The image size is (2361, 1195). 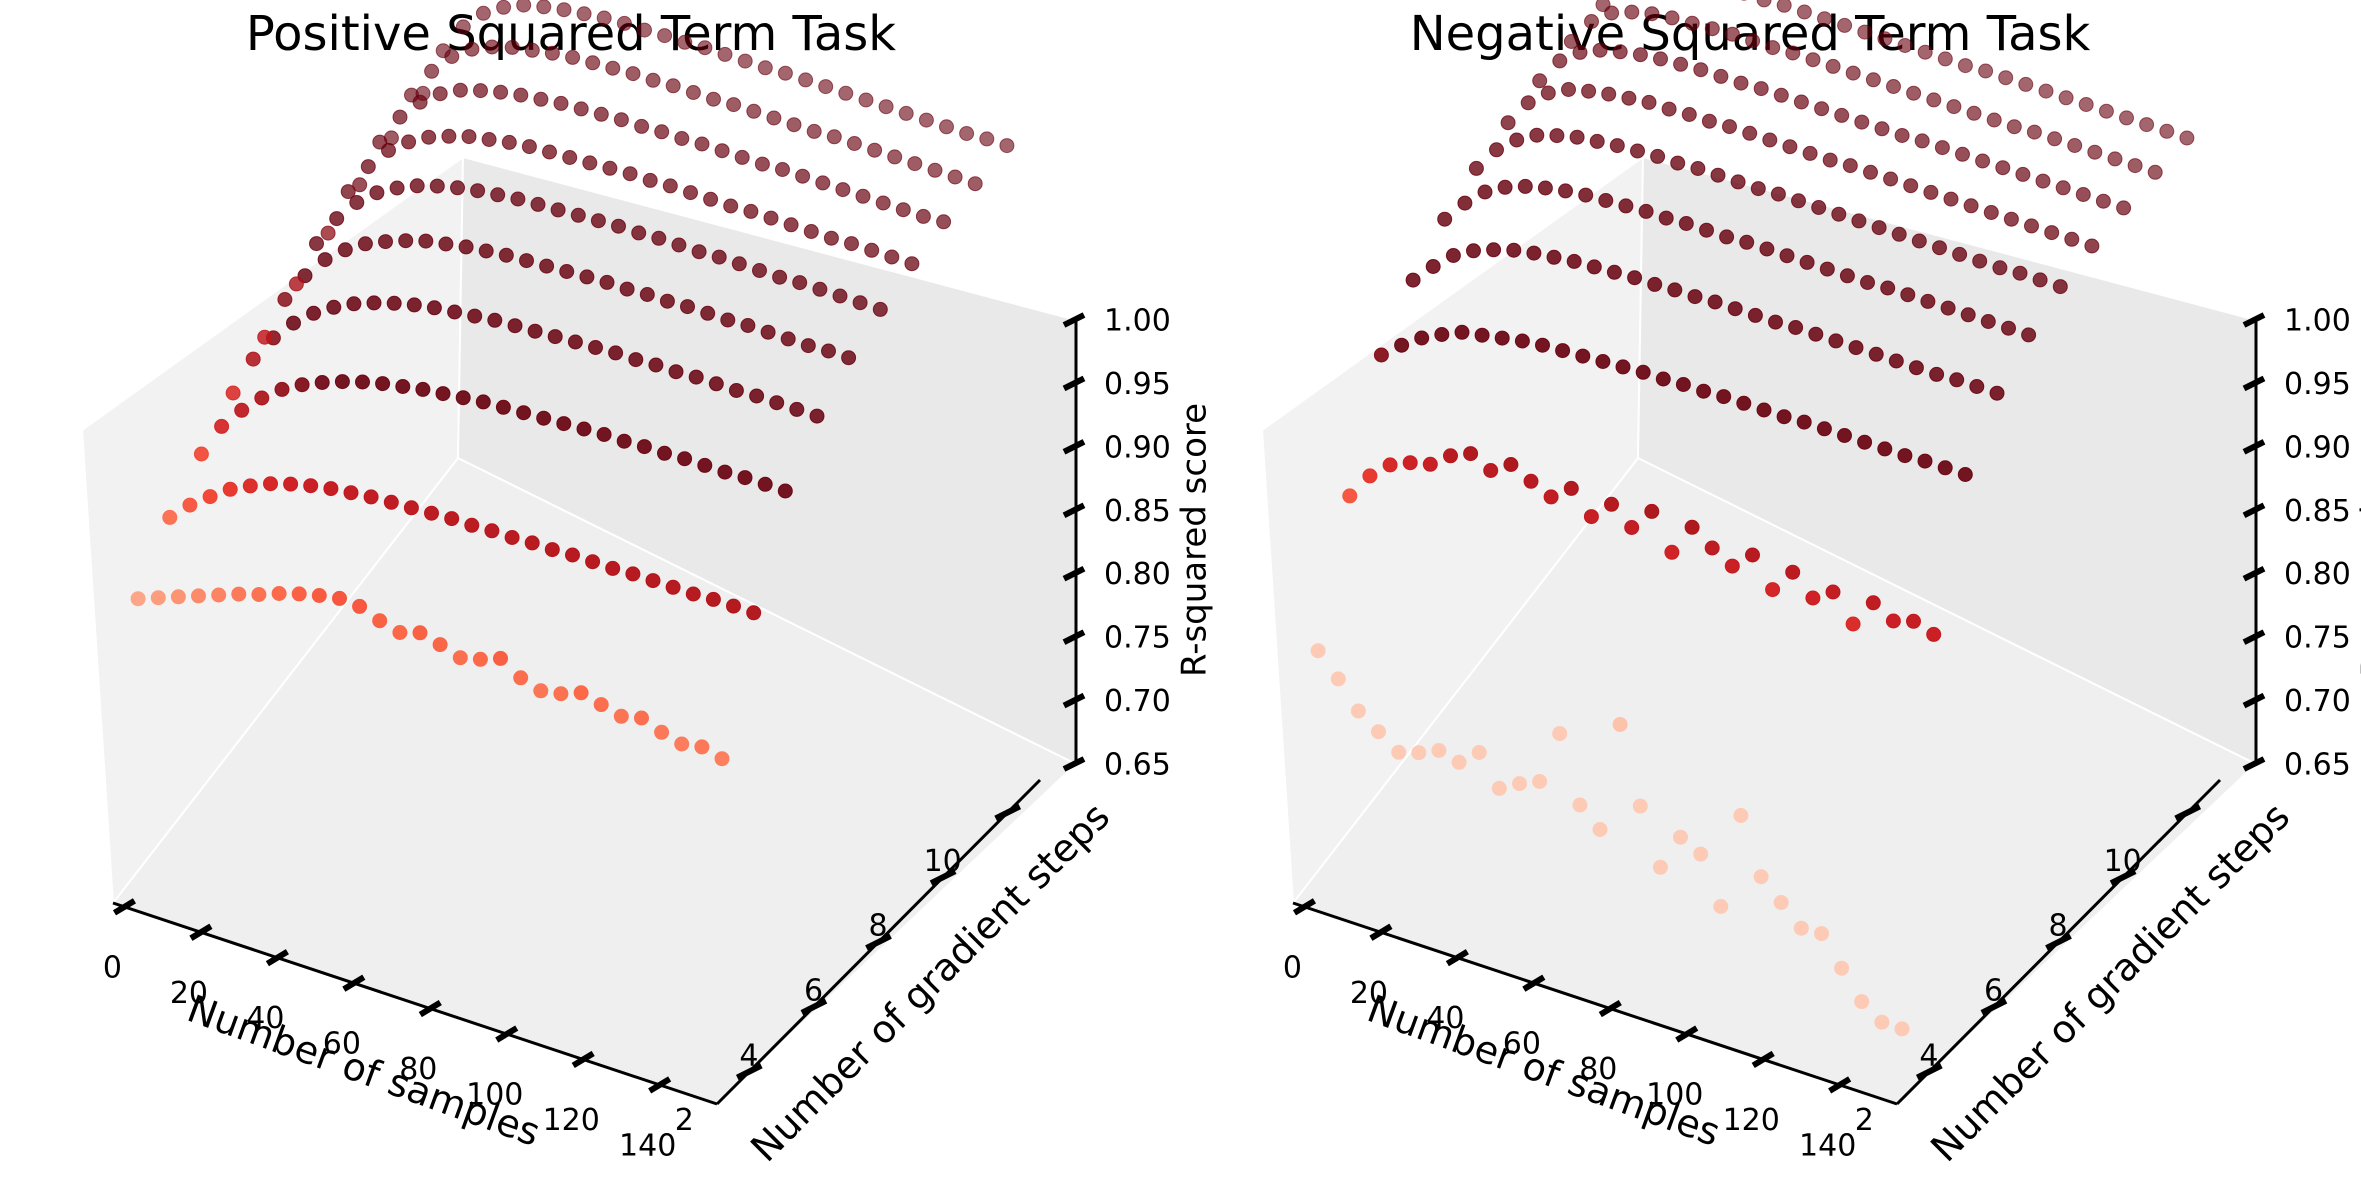 What do you see at coordinates (2188, 812) in the screenshot?
I see `y-tick` at bounding box center [2188, 812].